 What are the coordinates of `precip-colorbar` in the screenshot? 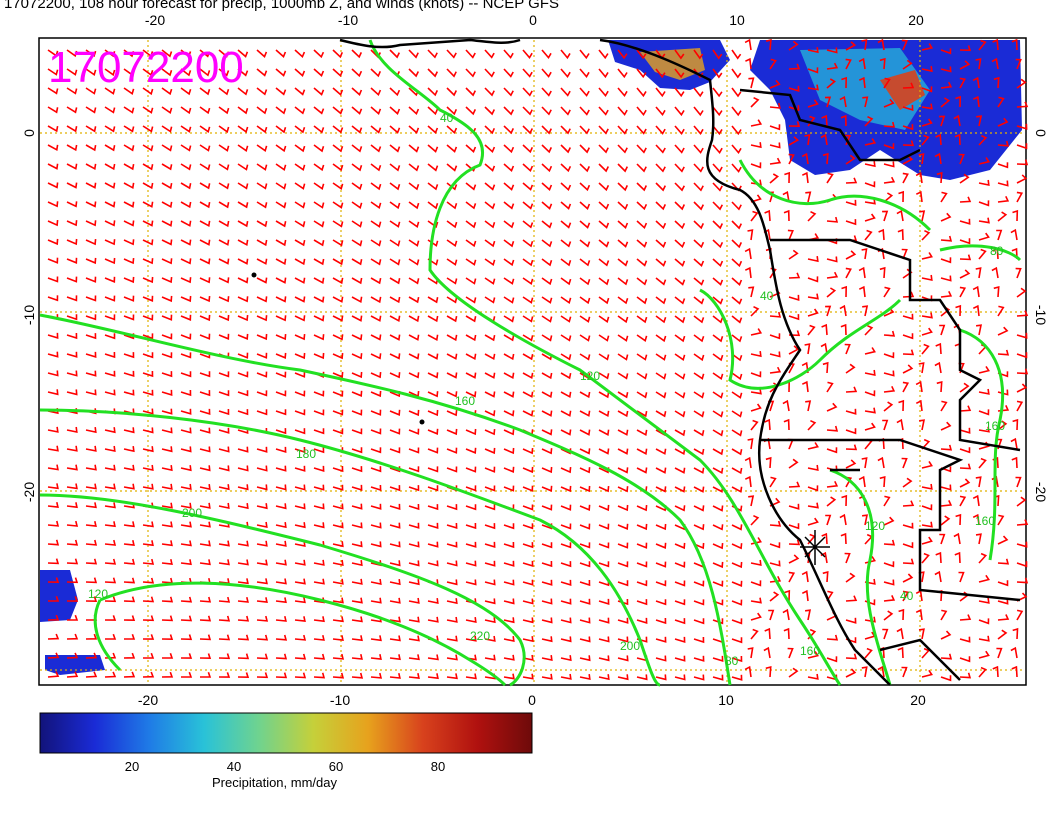 It's located at (286, 733).